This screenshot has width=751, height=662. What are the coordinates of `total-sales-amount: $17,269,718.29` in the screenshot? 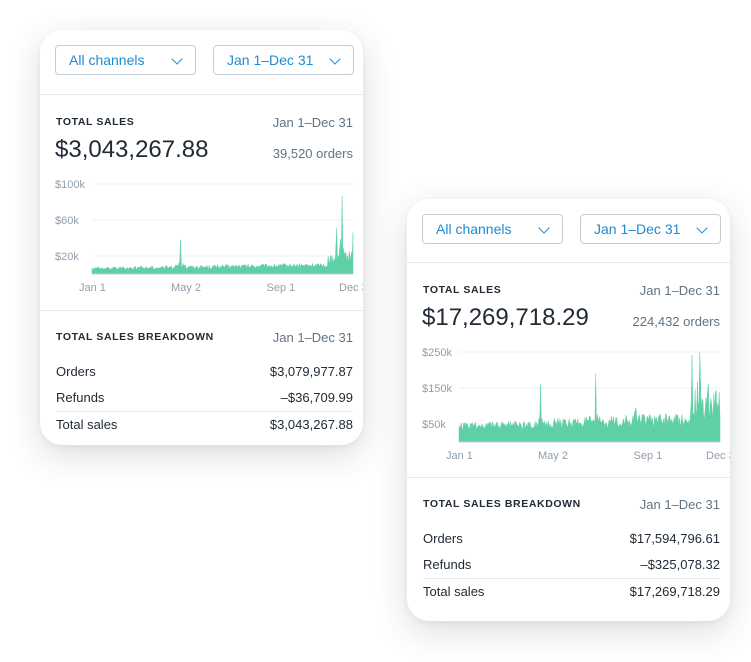 It's located at (505, 317).